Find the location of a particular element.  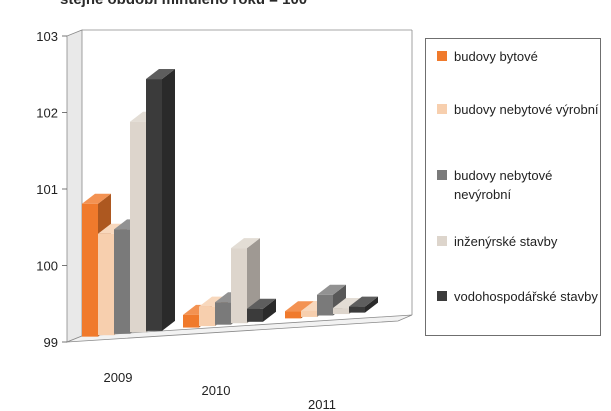

legend-label: budovy nebytové výrobní is located at coordinates (526, 109).